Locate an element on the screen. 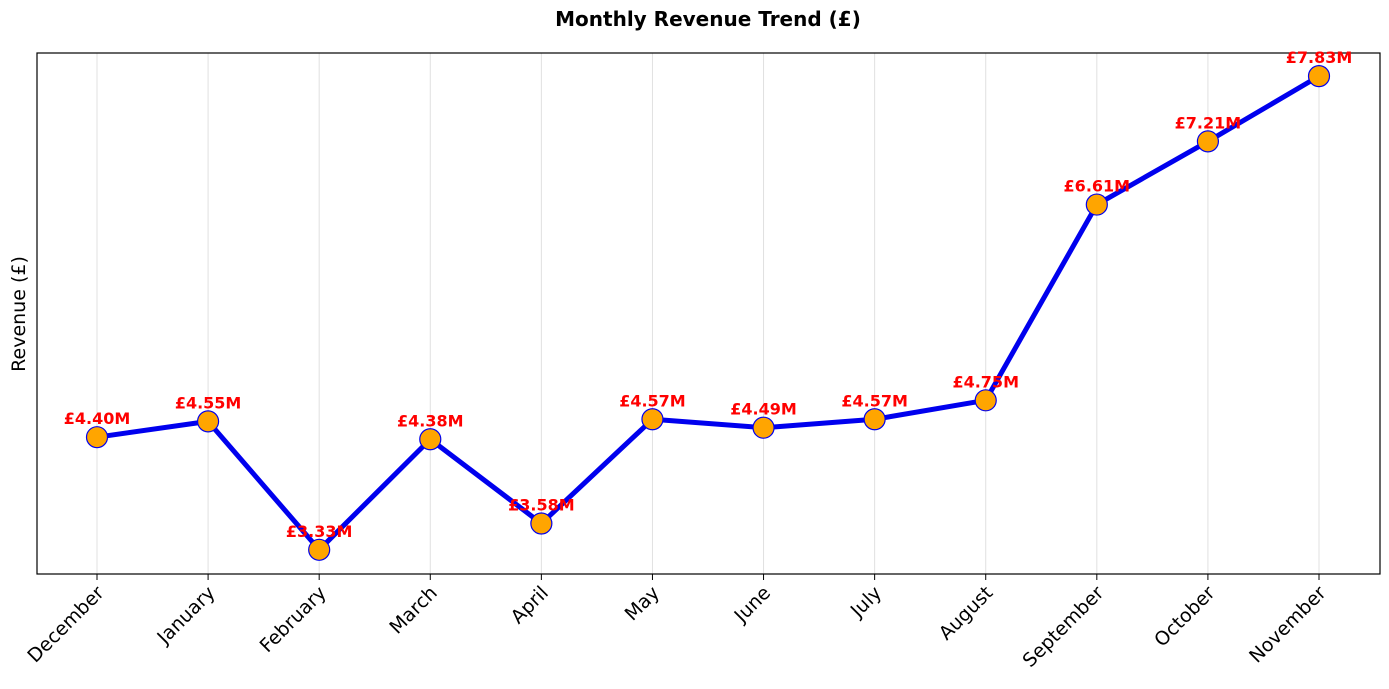 Image resolution: width=1389 pixels, height=689 pixels. x-tick-label: December is located at coordinates (65, 624).